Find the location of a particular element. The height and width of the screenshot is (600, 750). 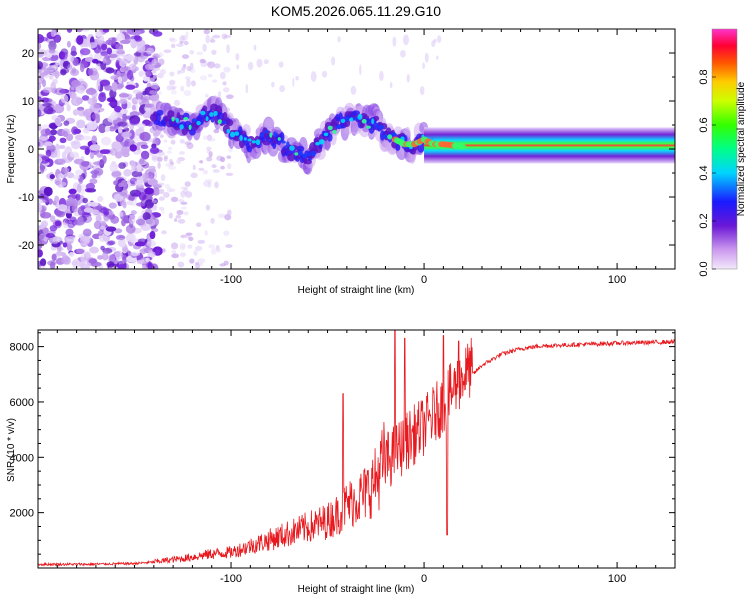

snr-x-label: Height of straight line (km) is located at coordinates (356, 589).